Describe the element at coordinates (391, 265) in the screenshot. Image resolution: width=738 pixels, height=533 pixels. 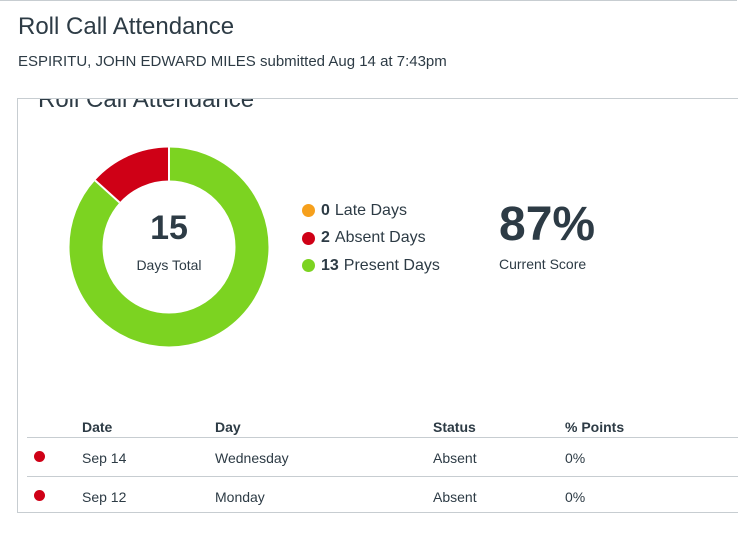
I see `present-label: Present Days` at that location.